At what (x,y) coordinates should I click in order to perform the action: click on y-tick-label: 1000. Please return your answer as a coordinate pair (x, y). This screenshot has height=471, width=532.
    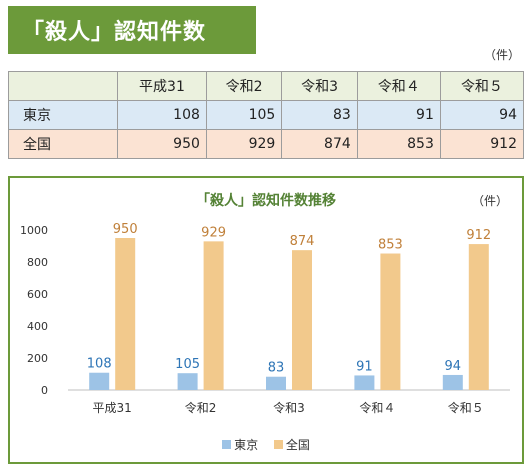
    Looking at the image, I should click on (34, 230).